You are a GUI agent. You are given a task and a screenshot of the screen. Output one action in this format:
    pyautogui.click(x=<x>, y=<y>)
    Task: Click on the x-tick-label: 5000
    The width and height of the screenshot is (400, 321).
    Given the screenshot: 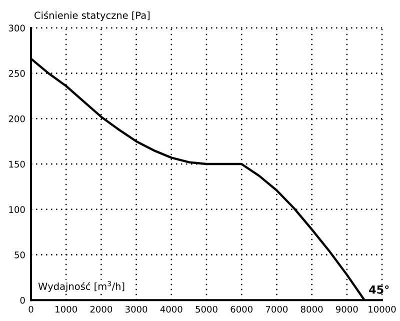 What is the action you would take?
    pyautogui.click(x=207, y=309)
    